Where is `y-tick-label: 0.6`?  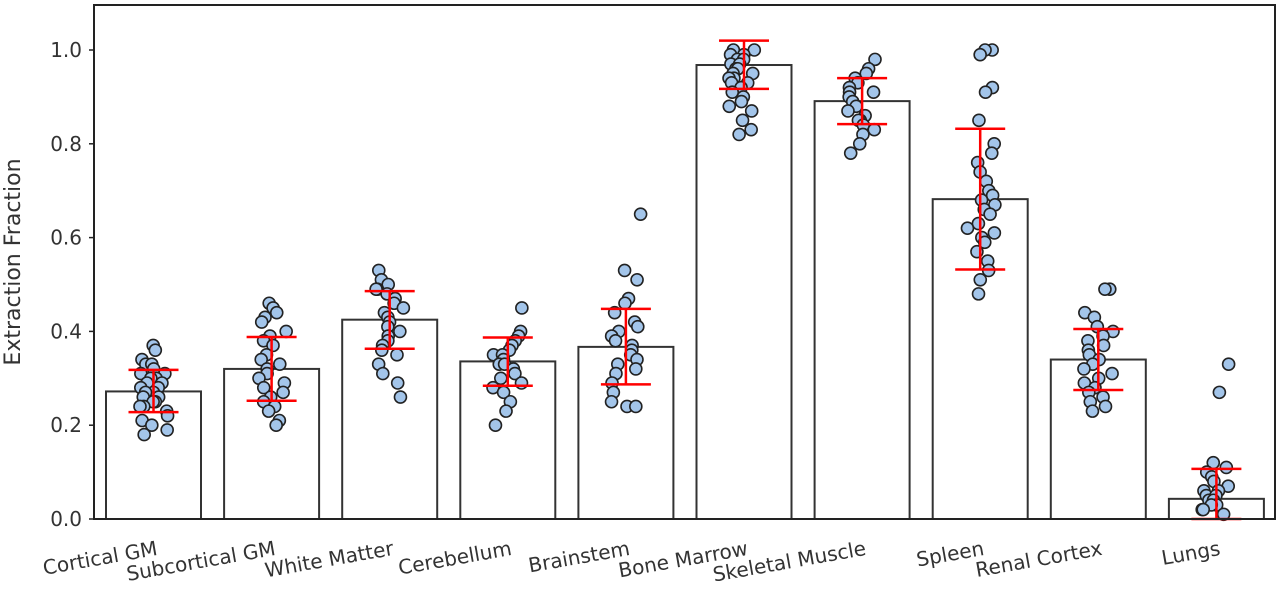
y-tick-label: 0.6 is located at coordinates (66, 238).